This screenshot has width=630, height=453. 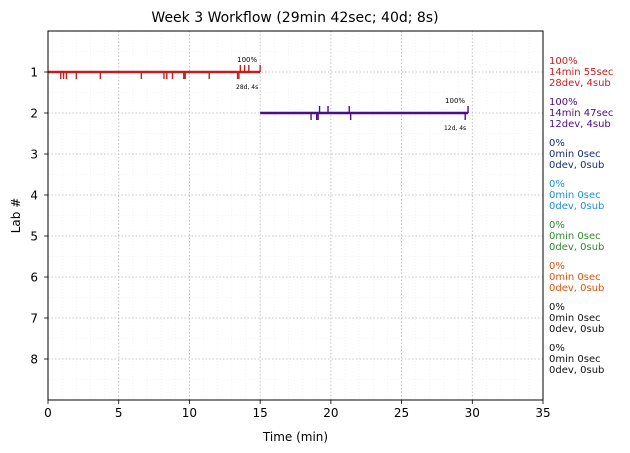 What do you see at coordinates (542, 413) in the screenshot?
I see `x-tick-label: 35` at bounding box center [542, 413].